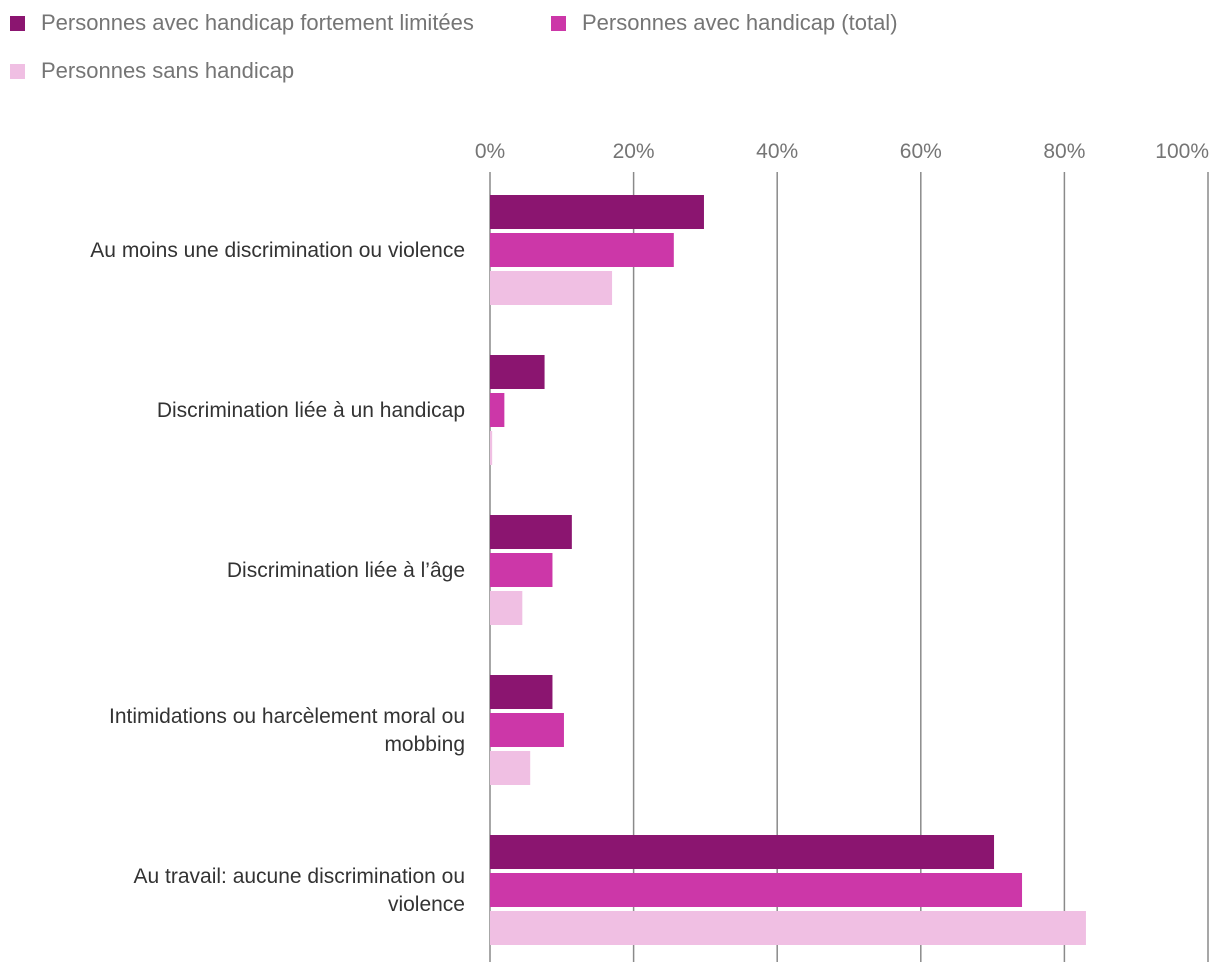  What do you see at coordinates (277, 250) in the screenshot?
I see `category-label-1: Au moins une discrimination ou violence` at bounding box center [277, 250].